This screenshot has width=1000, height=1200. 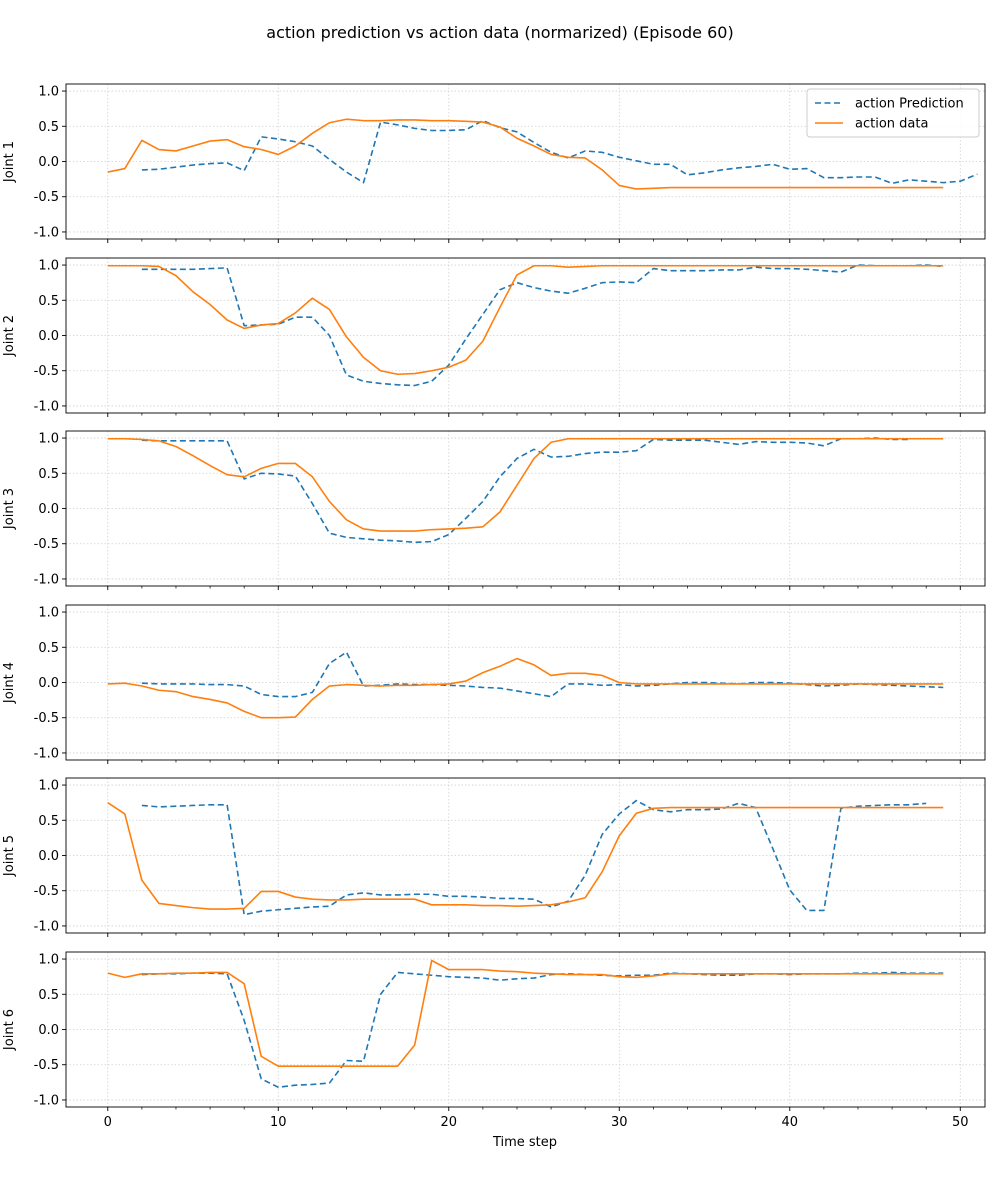 I want to click on y-axis-label: Joint 3, so click(x=9, y=509).